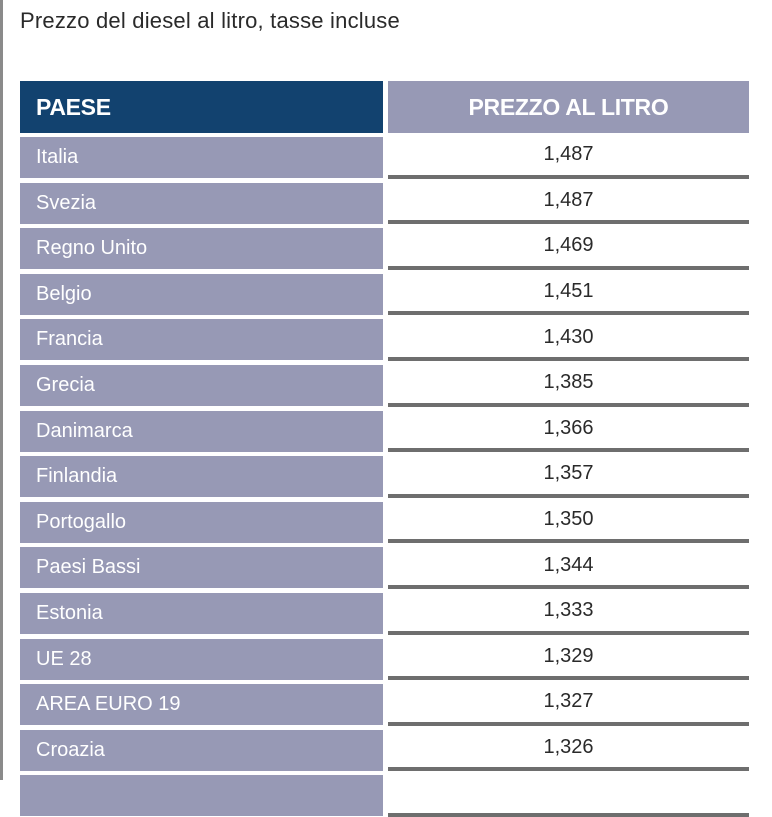  I want to click on table-row, so click(384, 794).